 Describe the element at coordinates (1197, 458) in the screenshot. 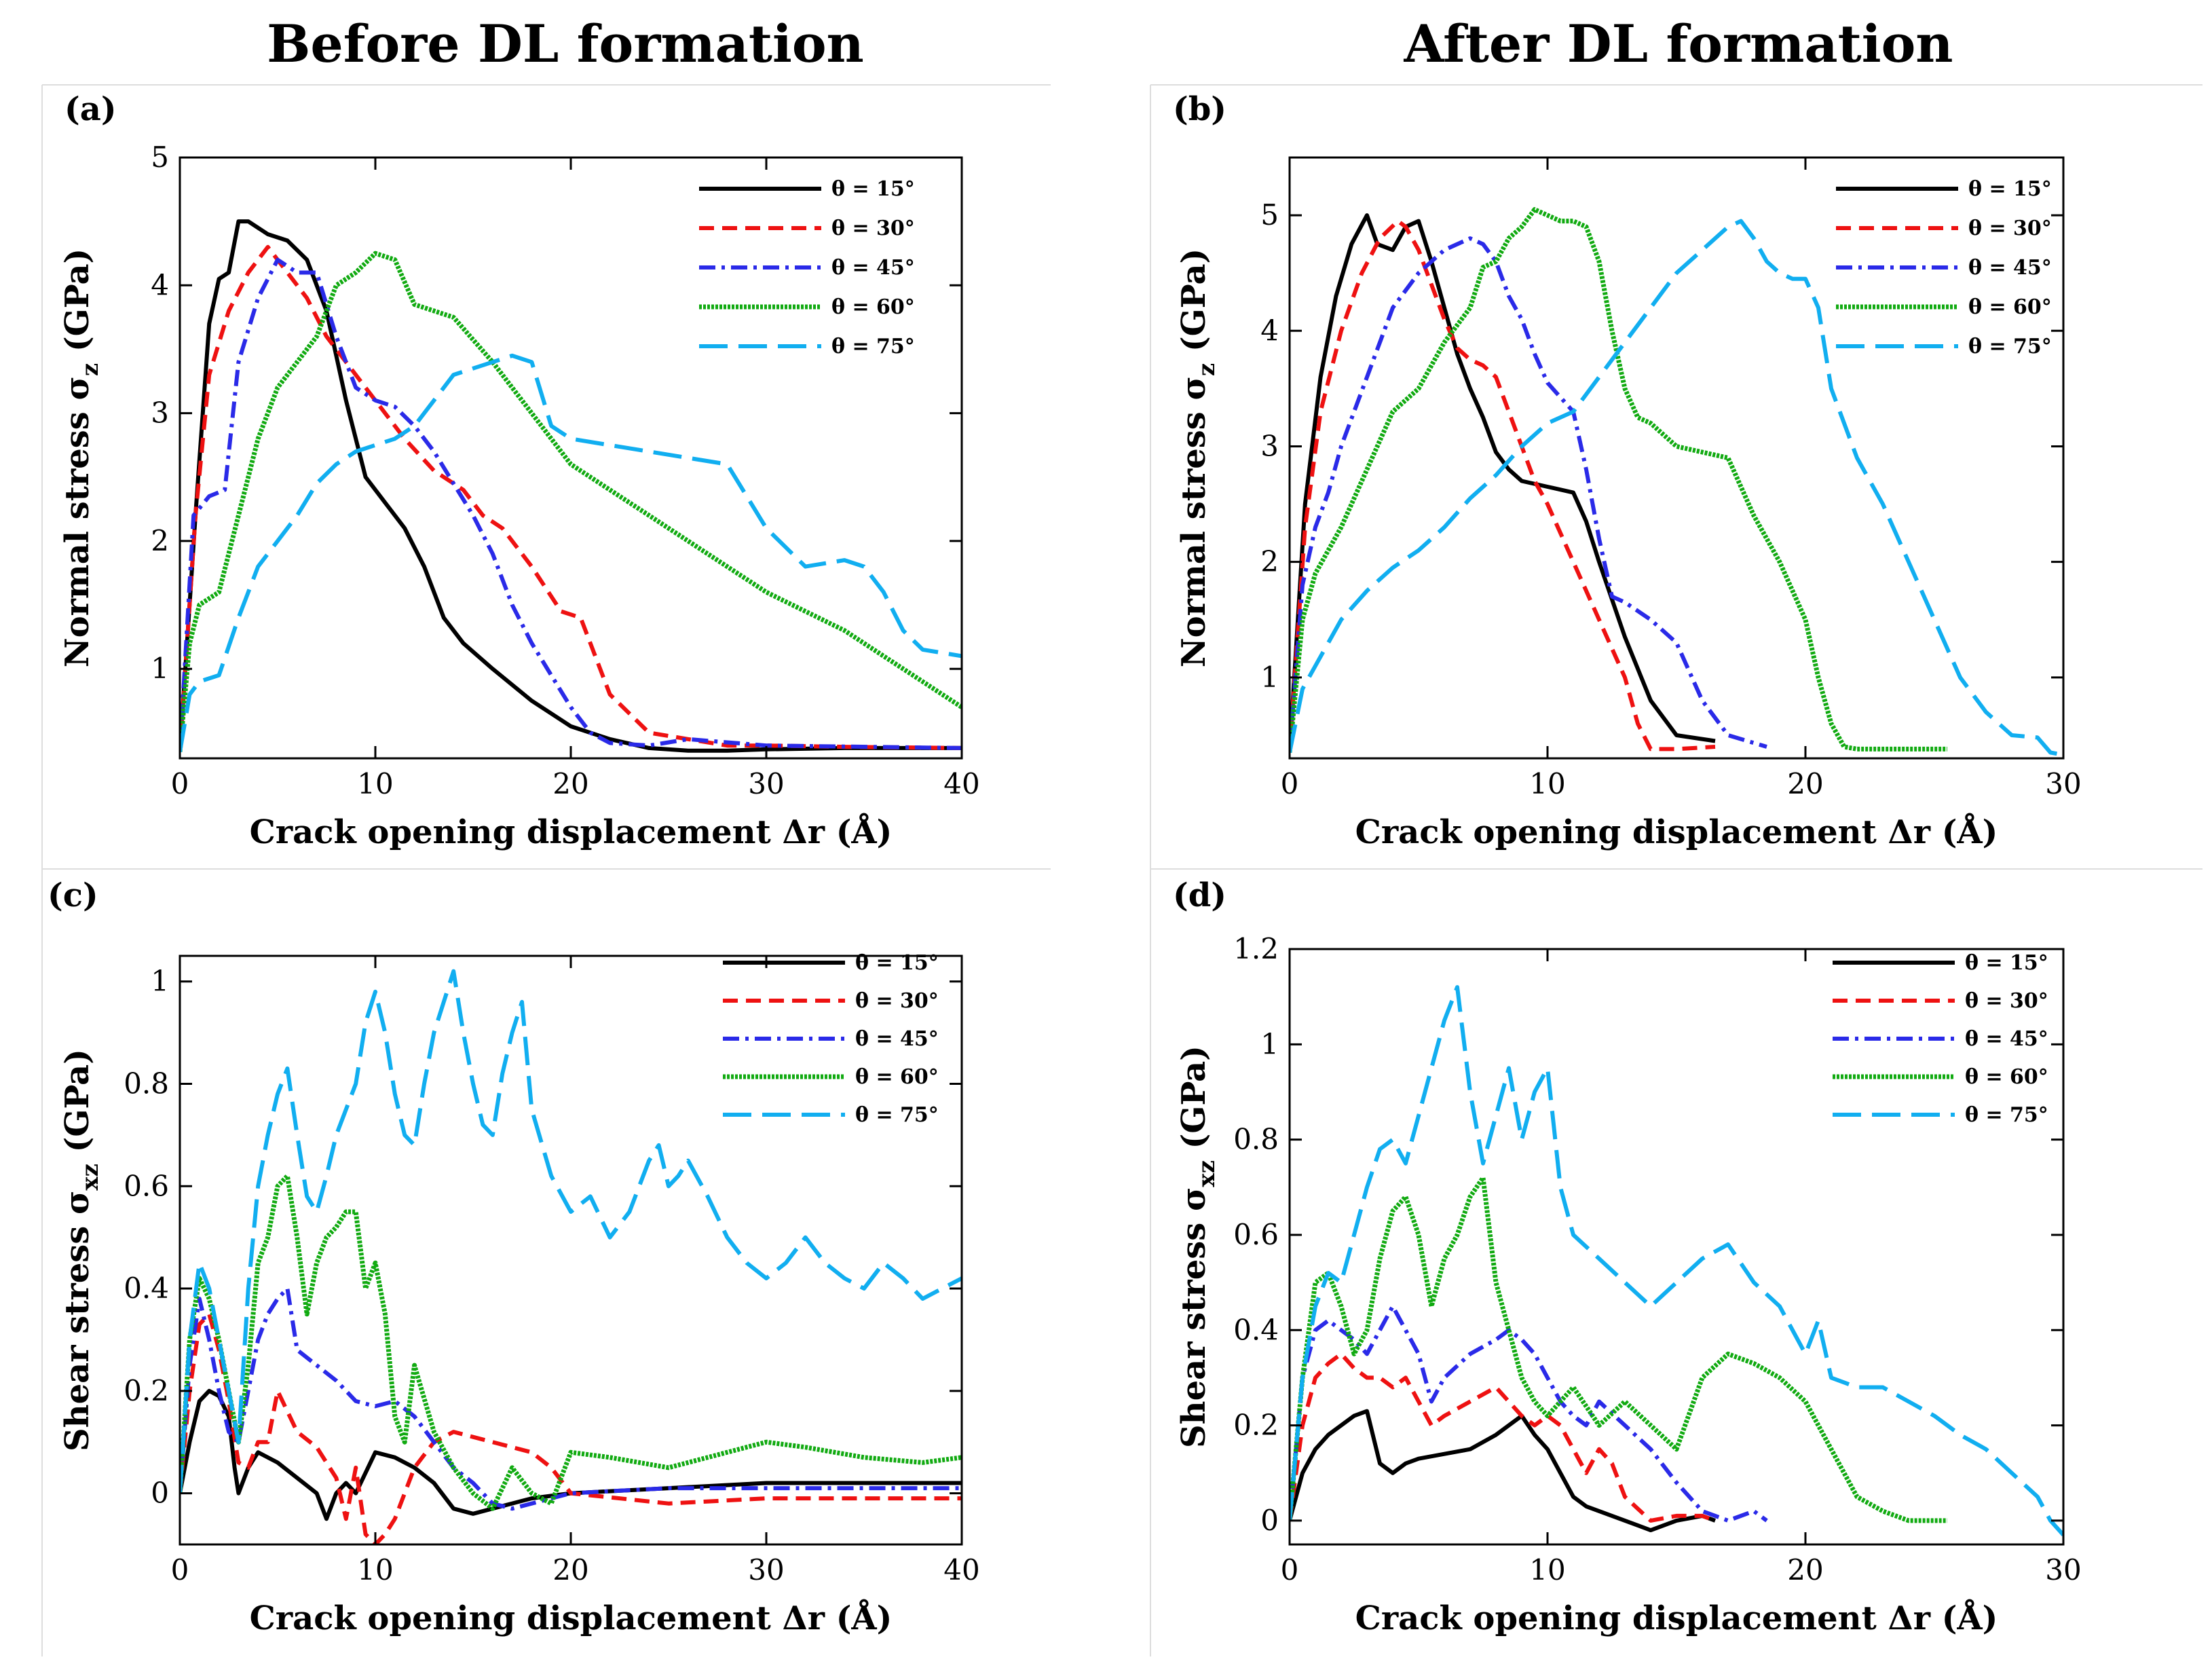

I see `y-axis-label: Normal stress σz (GPa)` at that location.